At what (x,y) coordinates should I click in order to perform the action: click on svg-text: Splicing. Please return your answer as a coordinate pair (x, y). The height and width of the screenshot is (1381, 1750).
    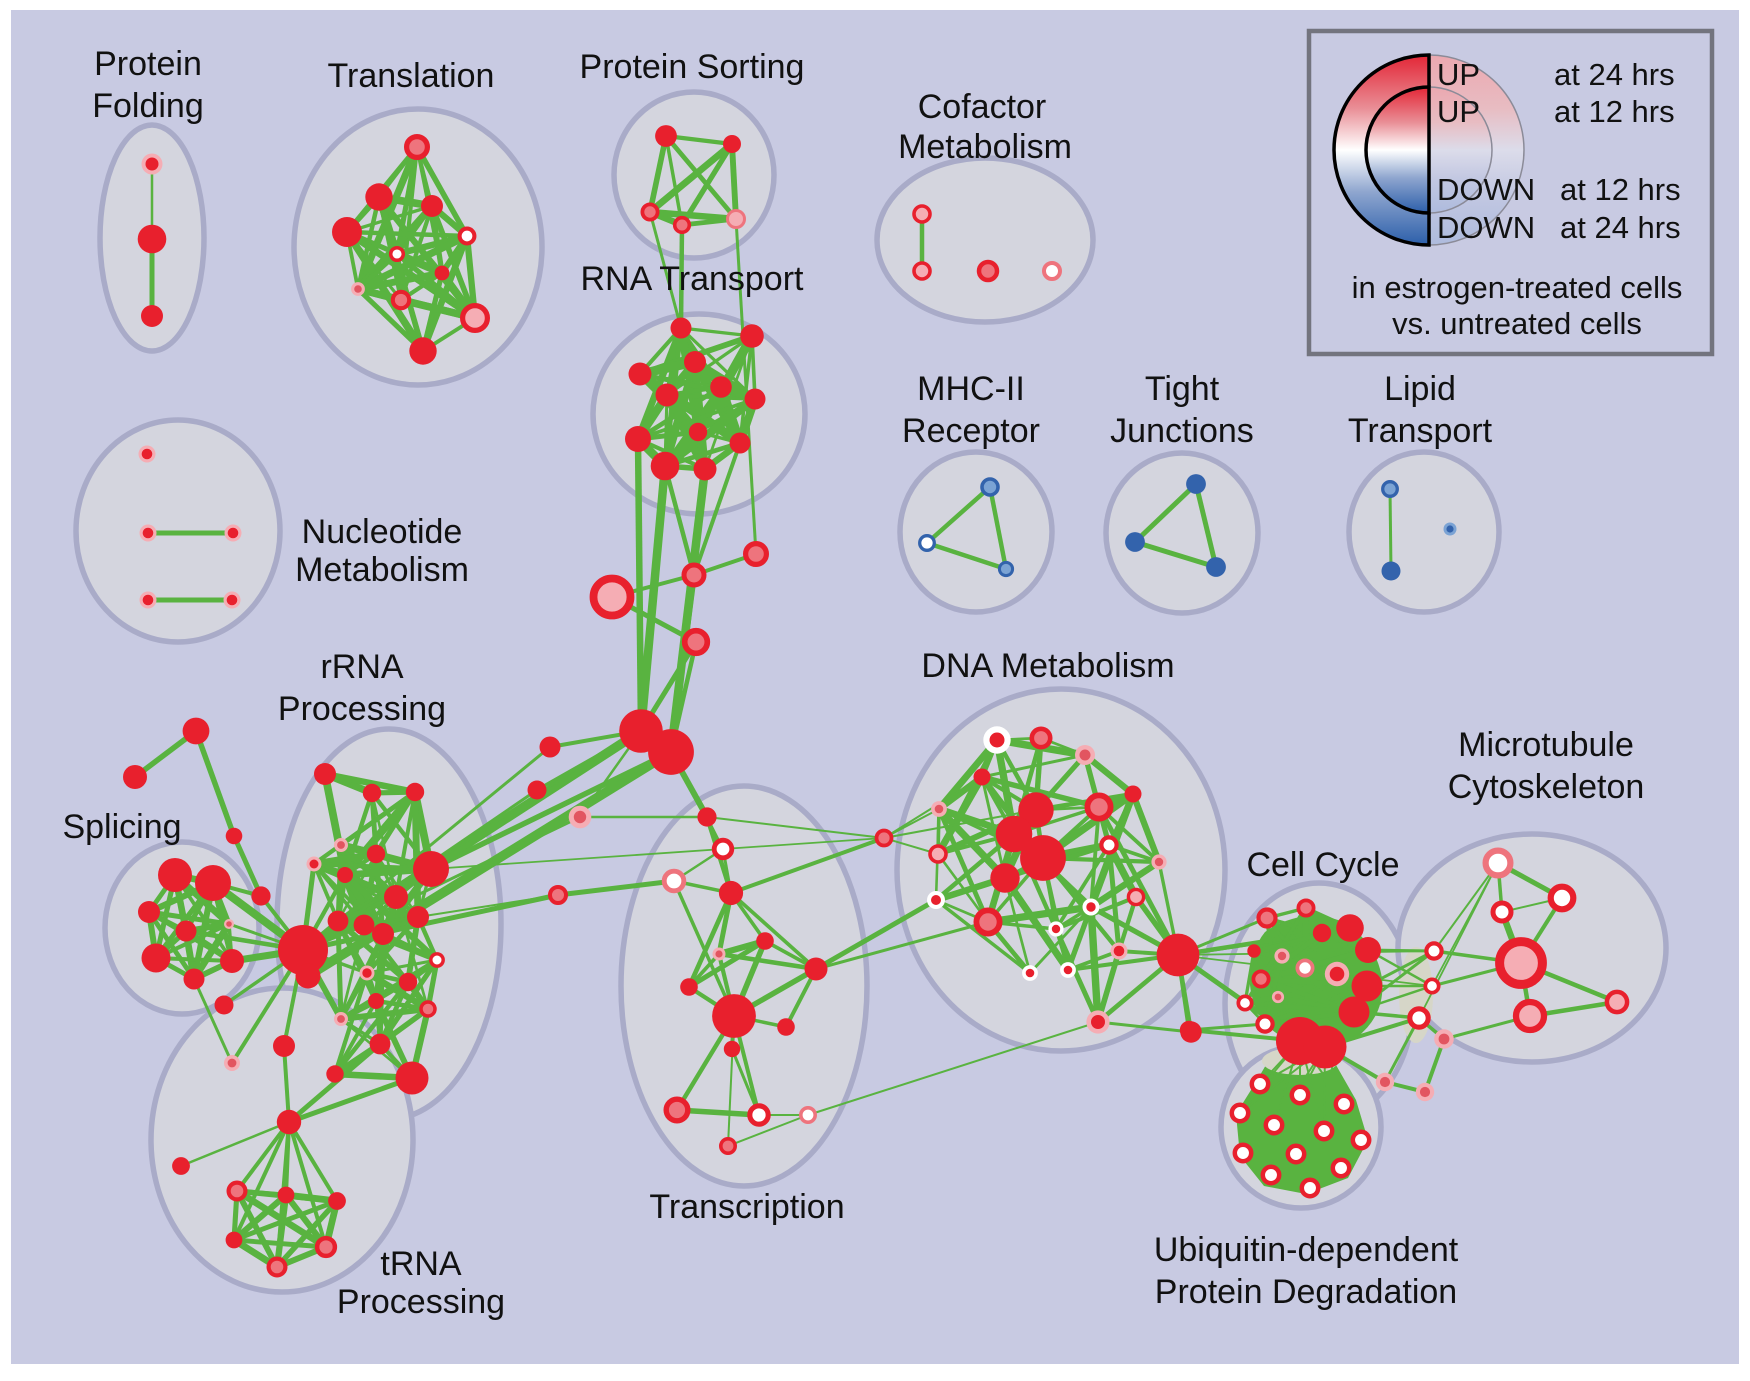
    Looking at the image, I should click on (121, 827).